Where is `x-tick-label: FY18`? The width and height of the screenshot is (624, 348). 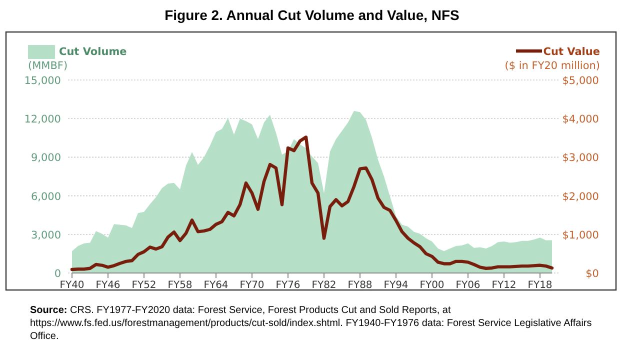 x-tick-label: FY18 is located at coordinates (540, 285).